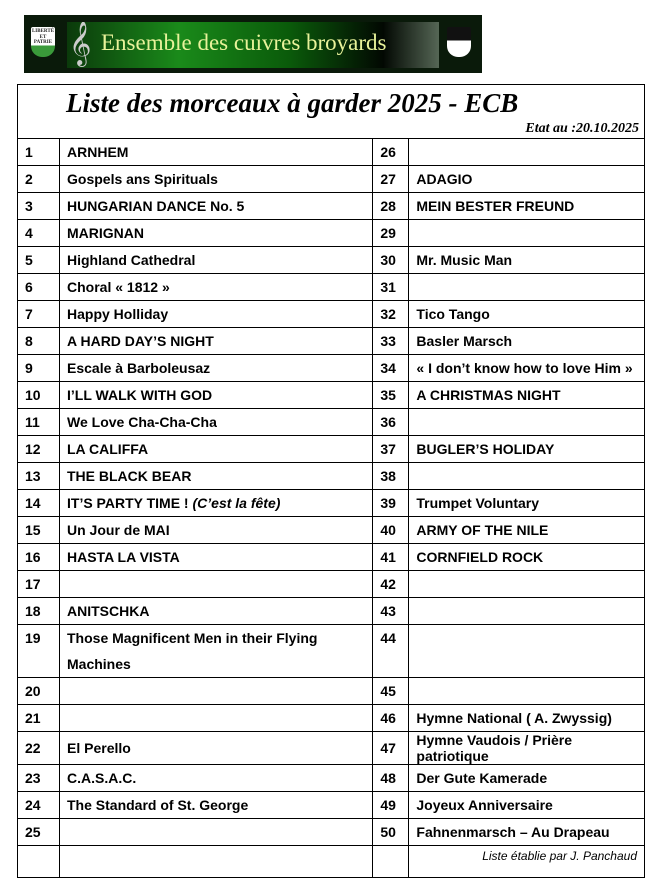  Describe the element at coordinates (98, 152) in the screenshot. I see `piece-title-text: ARNHEM` at that location.